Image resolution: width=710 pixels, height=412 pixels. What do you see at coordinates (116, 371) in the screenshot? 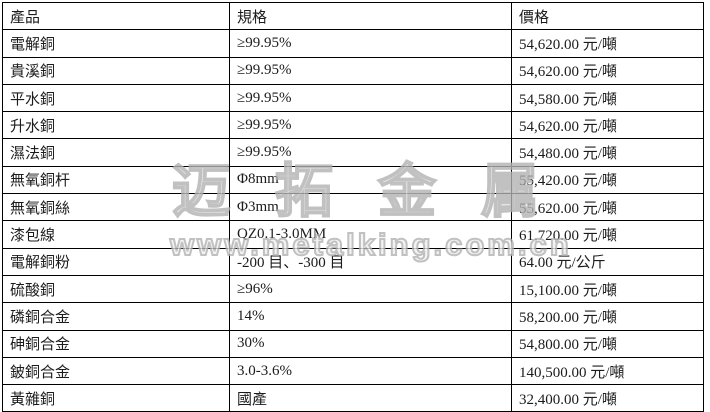
I see `product-cell: 鈹銅合金` at bounding box center [116, 371].